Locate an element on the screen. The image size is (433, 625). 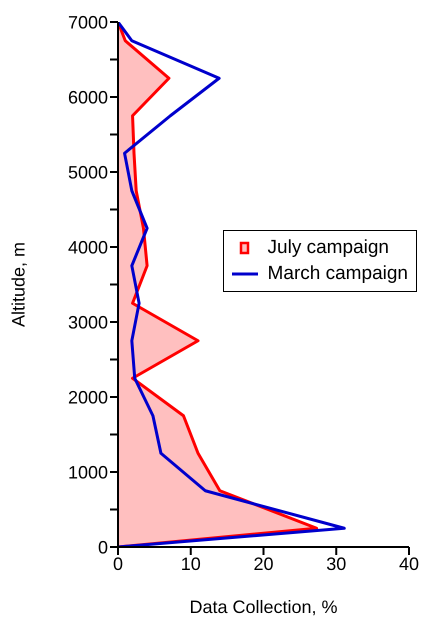
y-tick-label: 7000 is located at coordinates (88, 22).